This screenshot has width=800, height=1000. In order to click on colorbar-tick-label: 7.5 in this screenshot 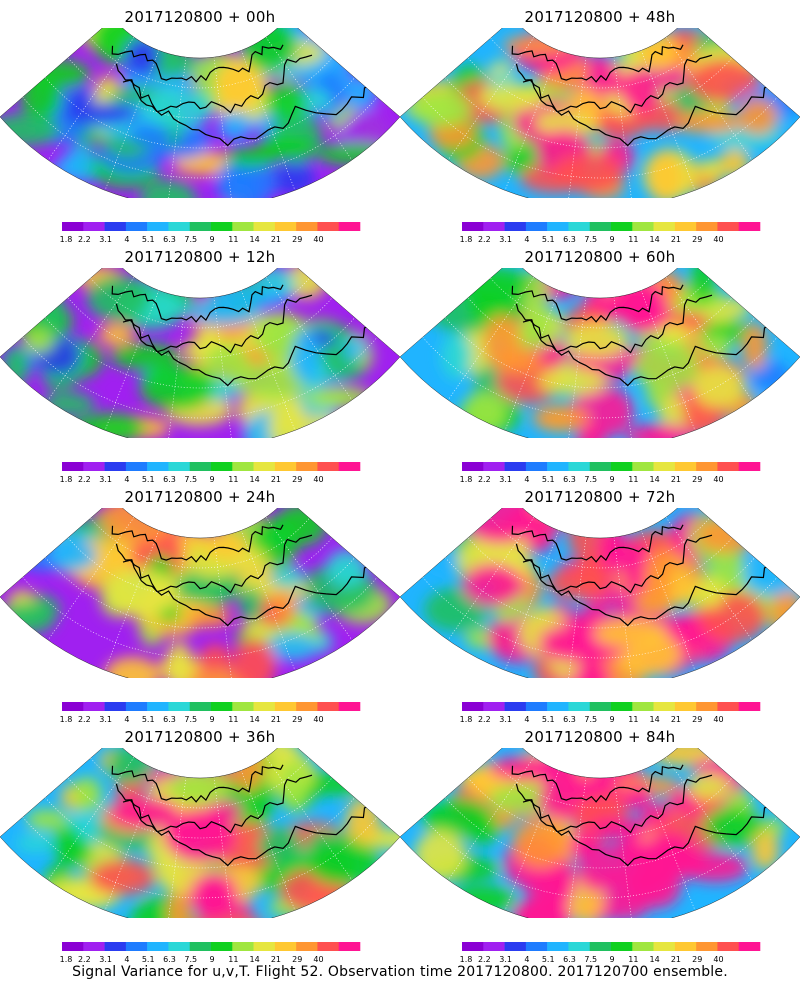, I will do `click(590, 959)`.